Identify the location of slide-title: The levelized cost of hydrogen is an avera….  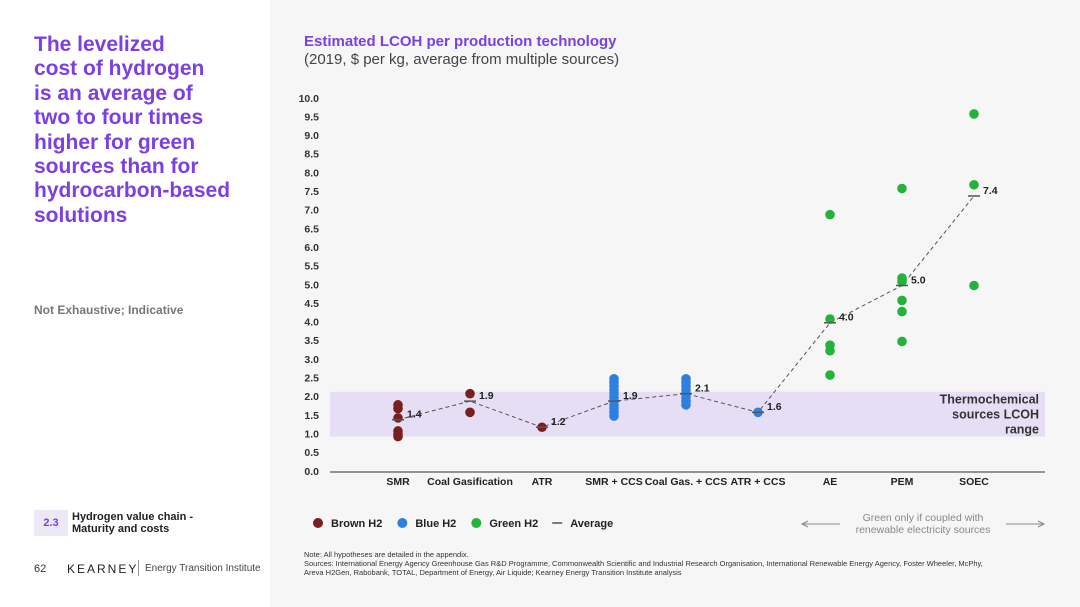
(132, 130).